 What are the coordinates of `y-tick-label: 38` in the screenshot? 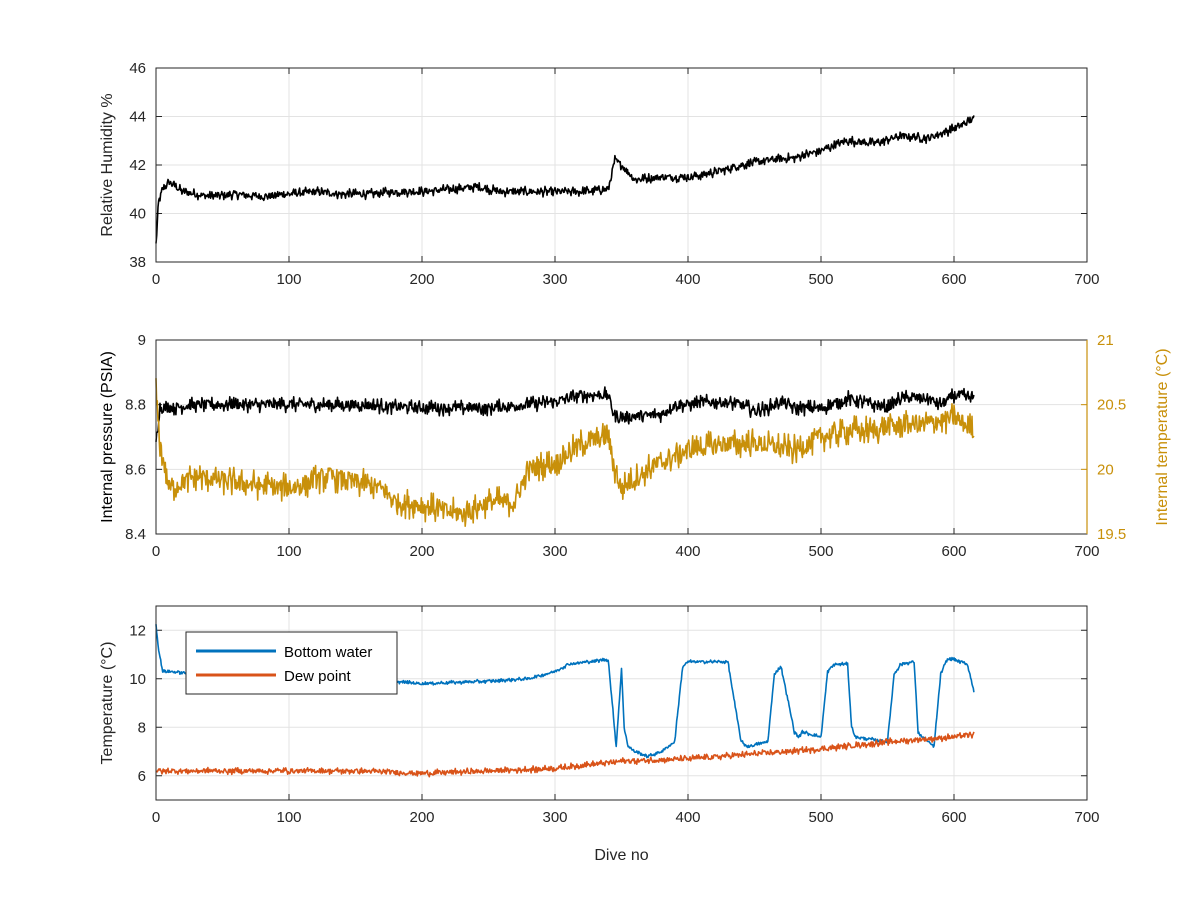 It's located at (137, 262).